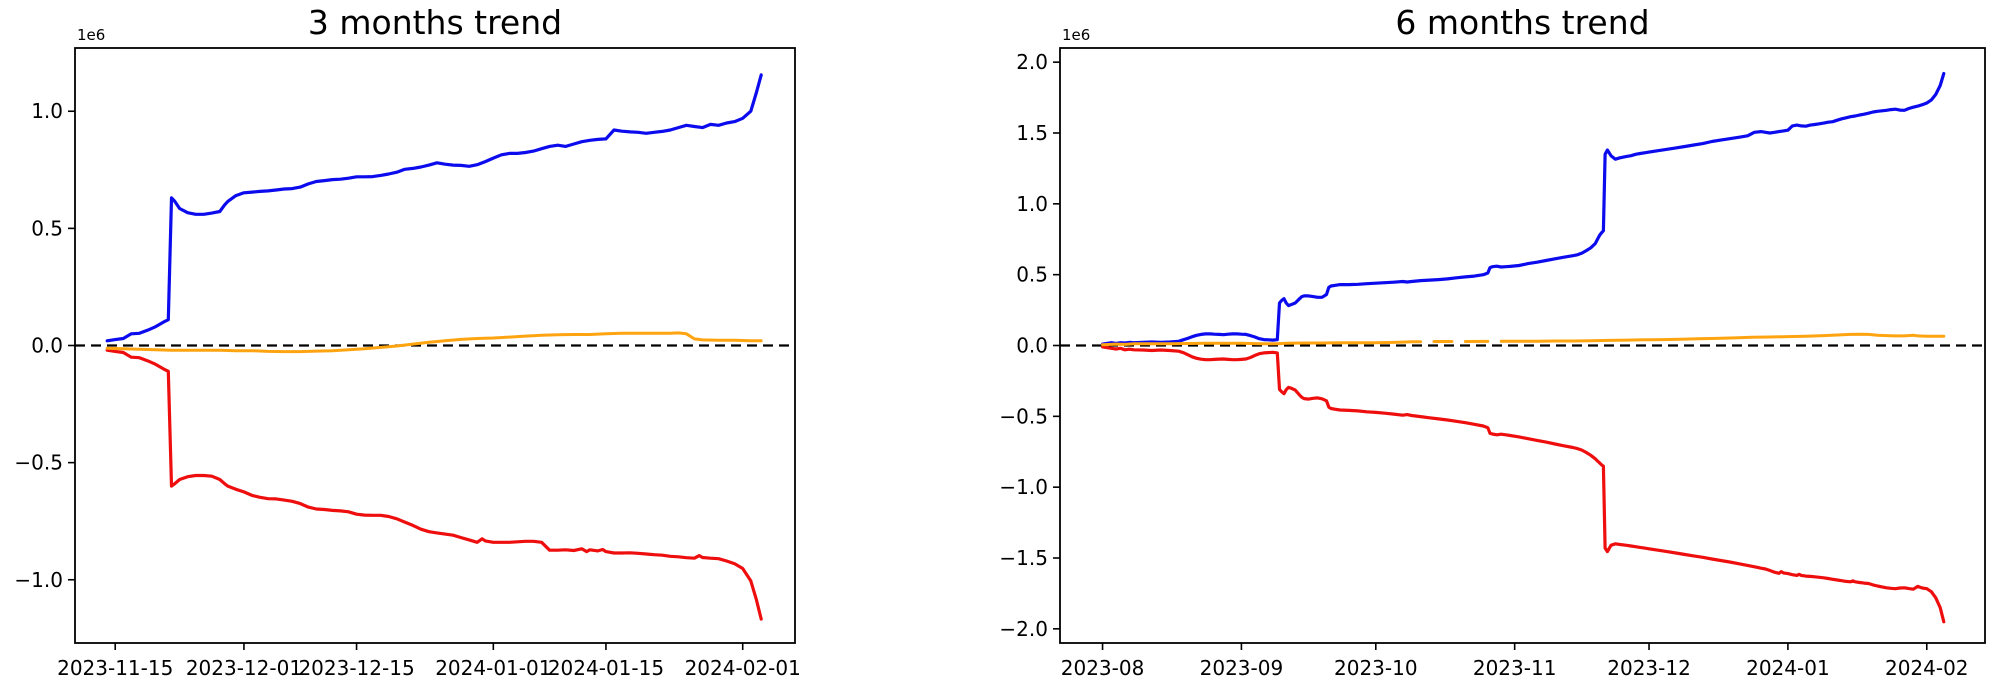 The height and width of the screenshot is (700, 2000). I want to click on x-tick-label: 2023-11-15, so click(115, 668).